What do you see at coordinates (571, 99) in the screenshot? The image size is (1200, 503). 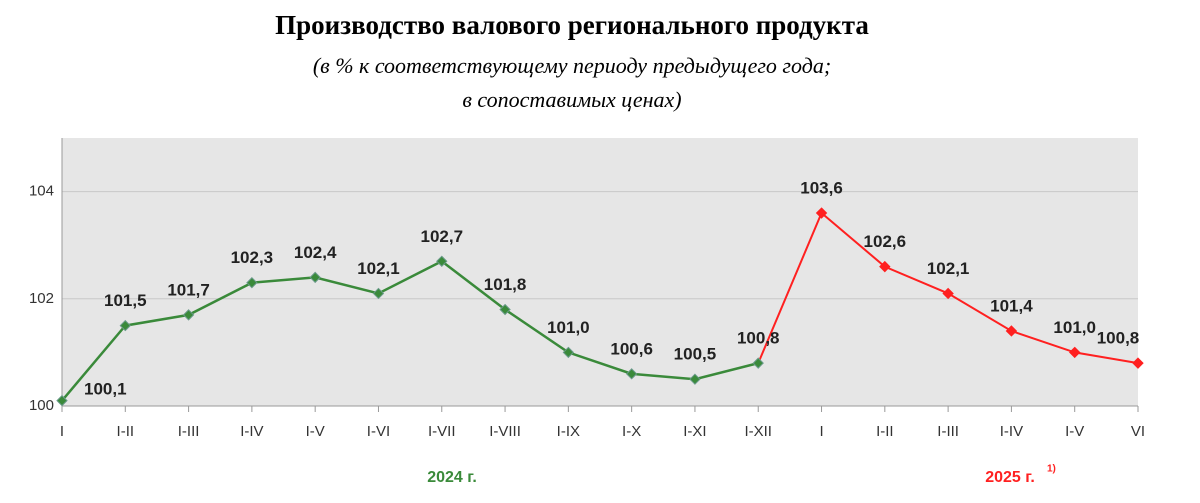 I see `subtitle: в сопоставимых ценах)` at bounding box center [571, 99].